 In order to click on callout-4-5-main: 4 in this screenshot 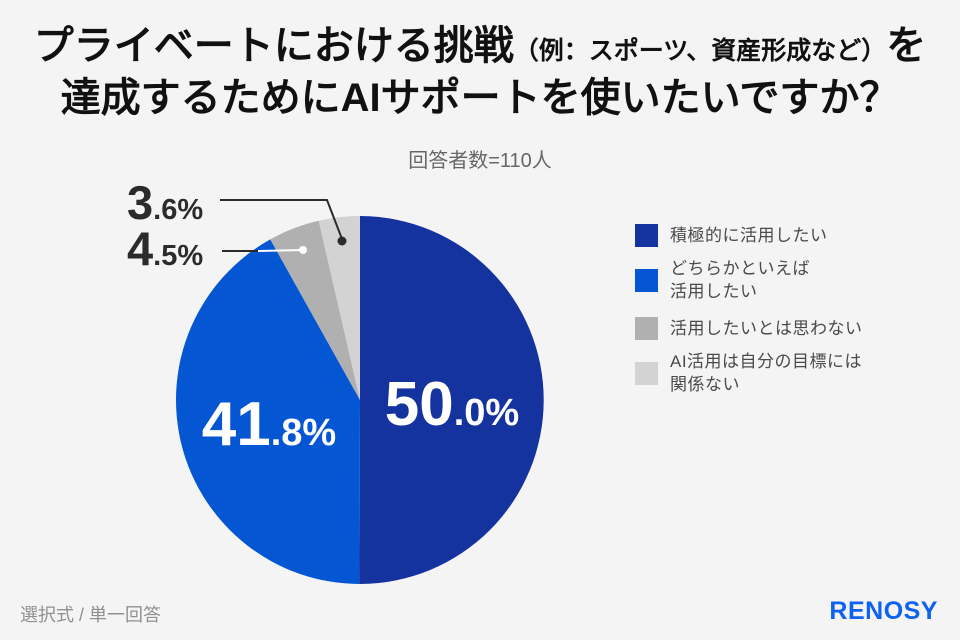, I will do `click(140, 248)`.